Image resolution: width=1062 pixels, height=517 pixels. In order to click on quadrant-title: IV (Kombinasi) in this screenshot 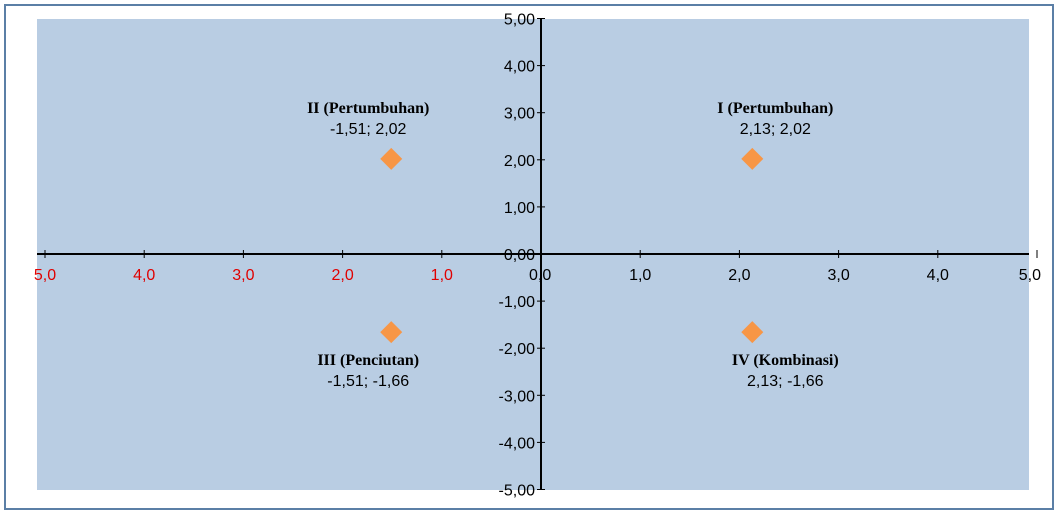, I will do `click(785, 360)`.